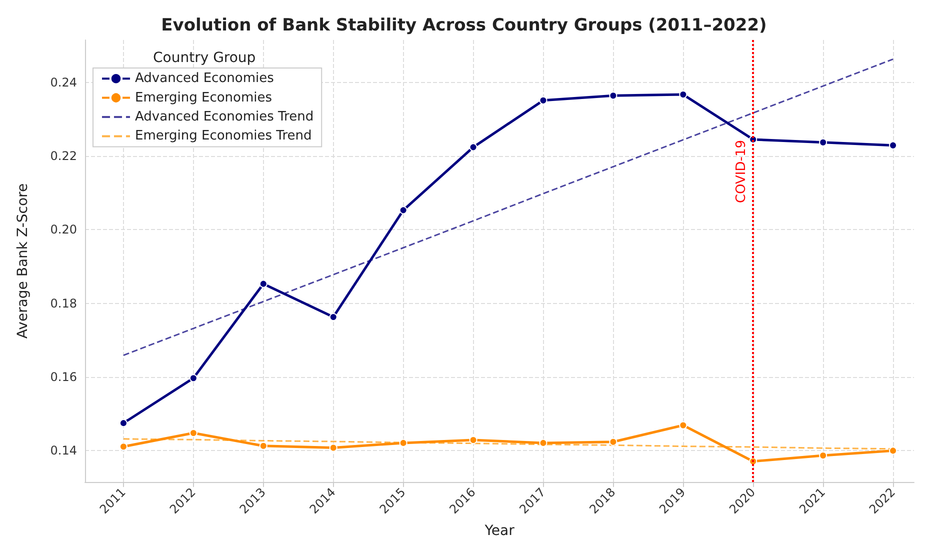  Describe the element at coordinates (63, 82) in the screenshot. I see `y-tick-label: 0.24` at that location.